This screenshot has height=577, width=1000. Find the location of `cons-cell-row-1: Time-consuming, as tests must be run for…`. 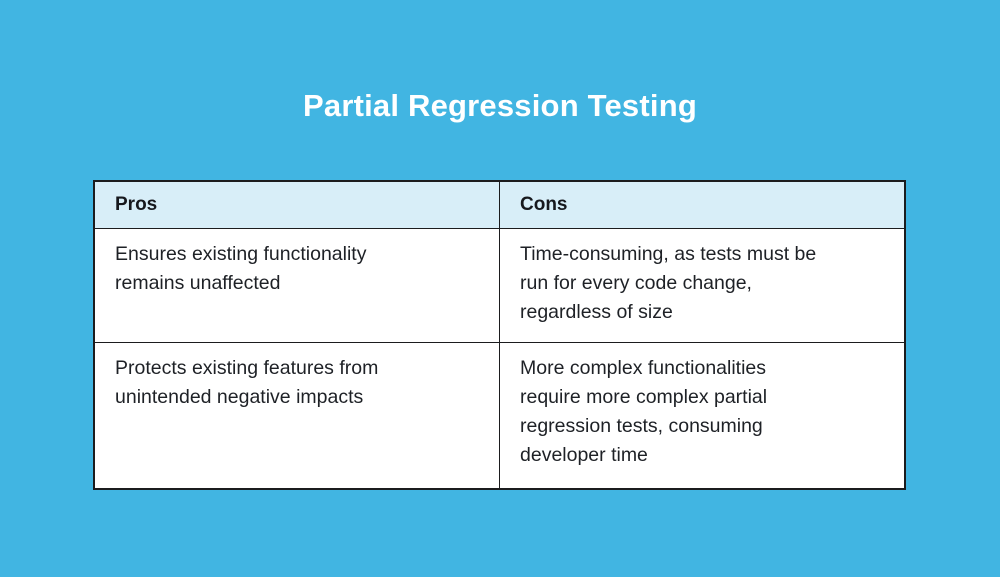

cons-cell-row-1: Time-consuming, as tests must be run for… is located at coordinates (702, 285).